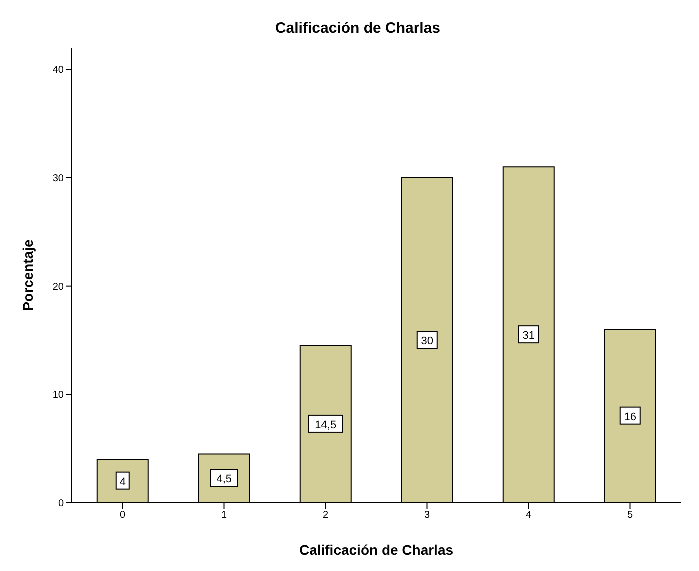 This screenshot has width=699, height=571. Describe the element at coordinates (325, 516) in the screenshot. I see `x-tick-label: 2` at that location.